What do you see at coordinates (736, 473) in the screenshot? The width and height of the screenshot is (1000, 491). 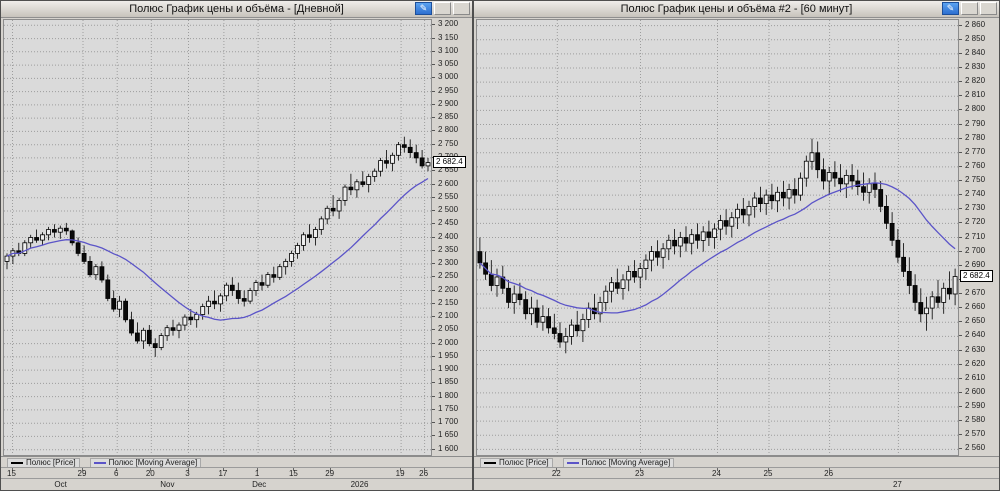 I see `x-axis-dates: 22 23 24 25 26` at bounding box center [736, 473].